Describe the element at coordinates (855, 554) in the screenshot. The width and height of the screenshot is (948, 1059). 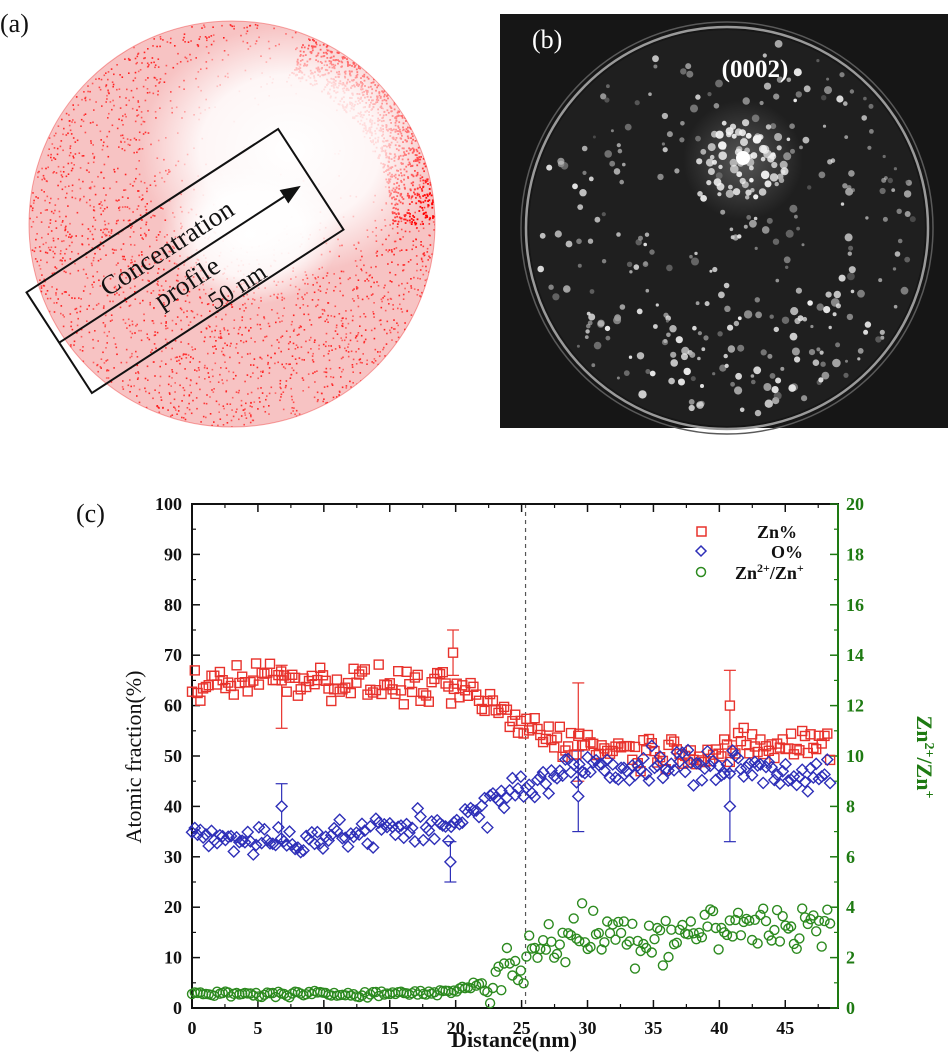
I see `y2-tick-label: 18` at that location.